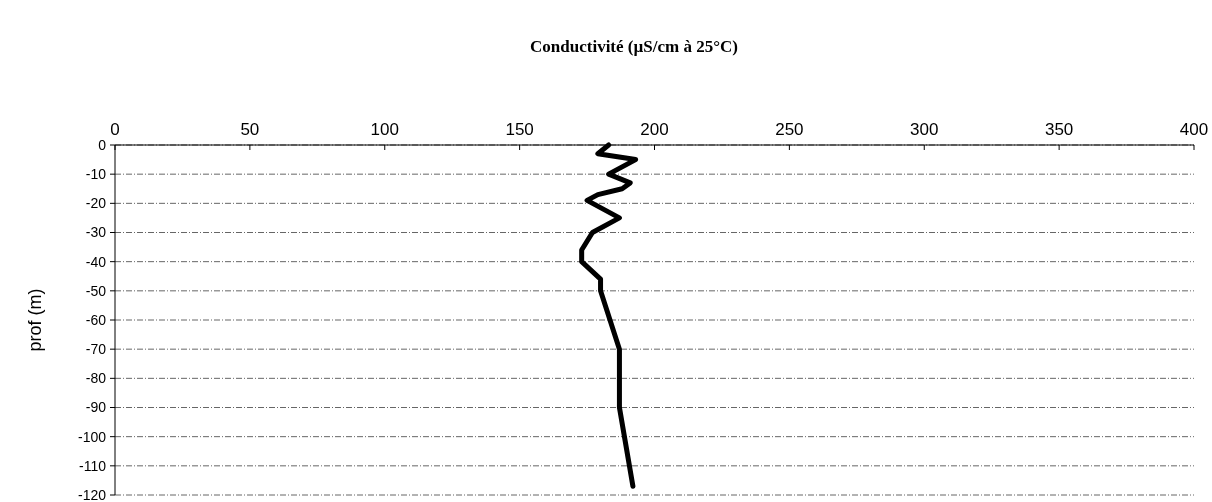 The width and height of the screenshot is (1212, 502). I want to click on y-tick-label: -100, so click(92, 436).